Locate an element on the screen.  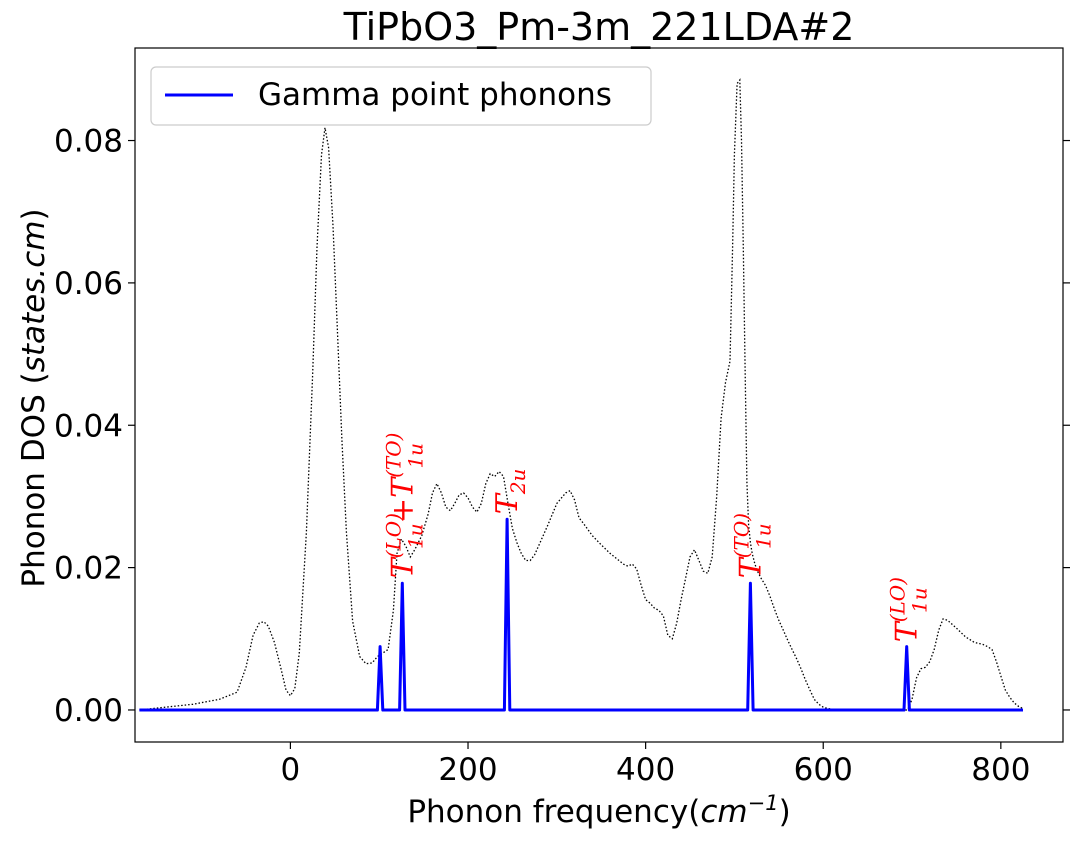
y-tick-label: 0.08 is located at coordinates (88, 142).